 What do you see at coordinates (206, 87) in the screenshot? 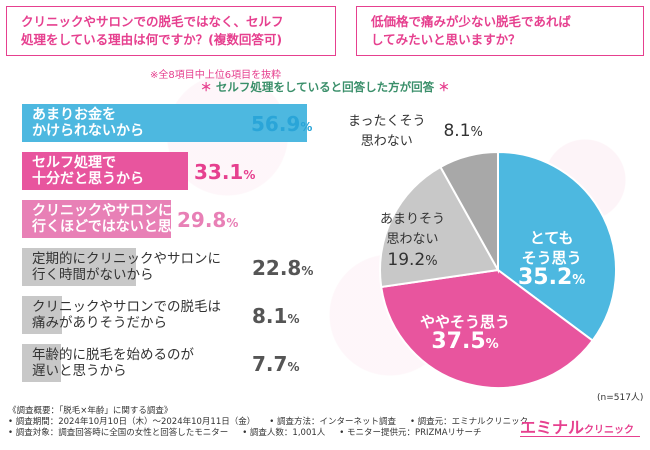
I see `subtitle-star-left: ＊` at bounding box center [206, 87].